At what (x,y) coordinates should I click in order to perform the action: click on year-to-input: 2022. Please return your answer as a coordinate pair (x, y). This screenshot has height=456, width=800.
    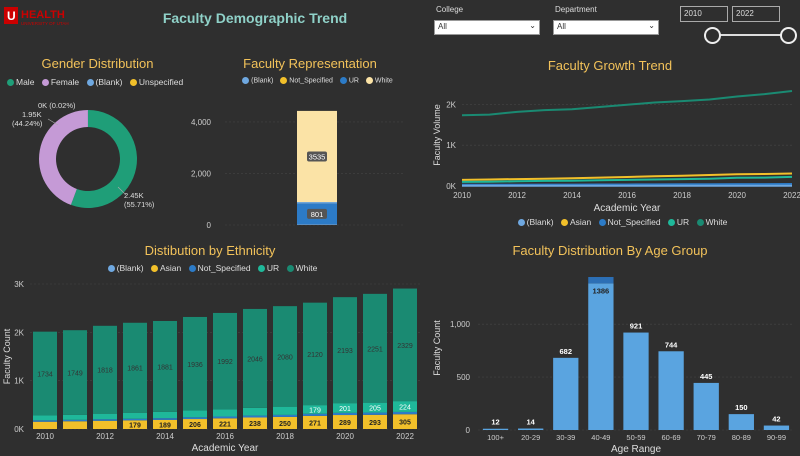
    Looking at the image, I should click on (756, 14).